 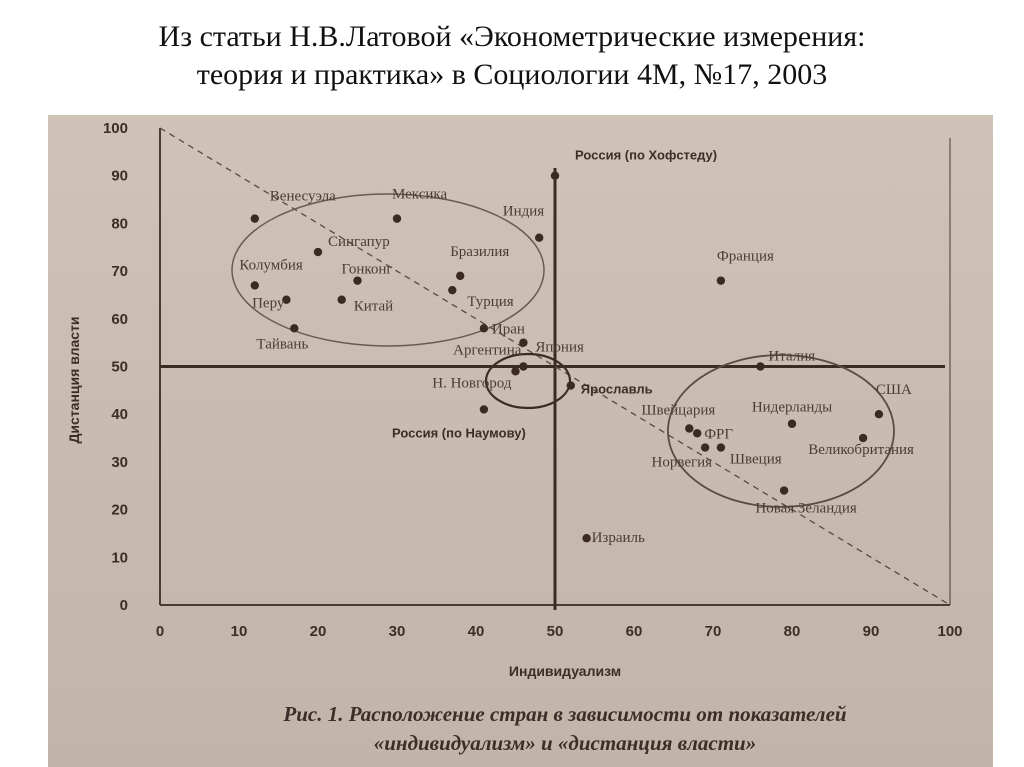 What do you see at coordinates (745, 257) in the screenshot?
I see `data-point-label: Франция` at bounding box center [745, 257].